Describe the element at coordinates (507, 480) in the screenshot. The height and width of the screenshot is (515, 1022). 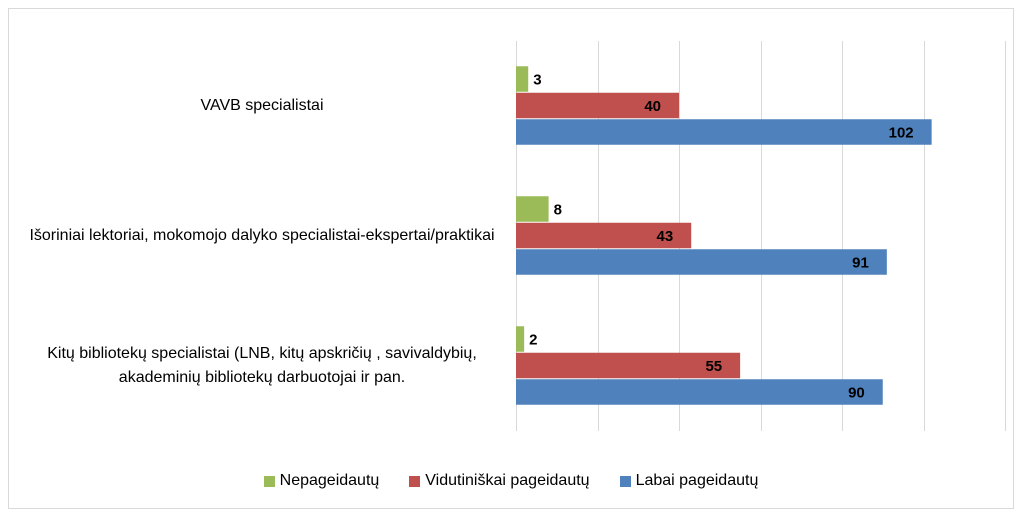
I see `legend-label: Vidutiniškai pageidautų` at that location.